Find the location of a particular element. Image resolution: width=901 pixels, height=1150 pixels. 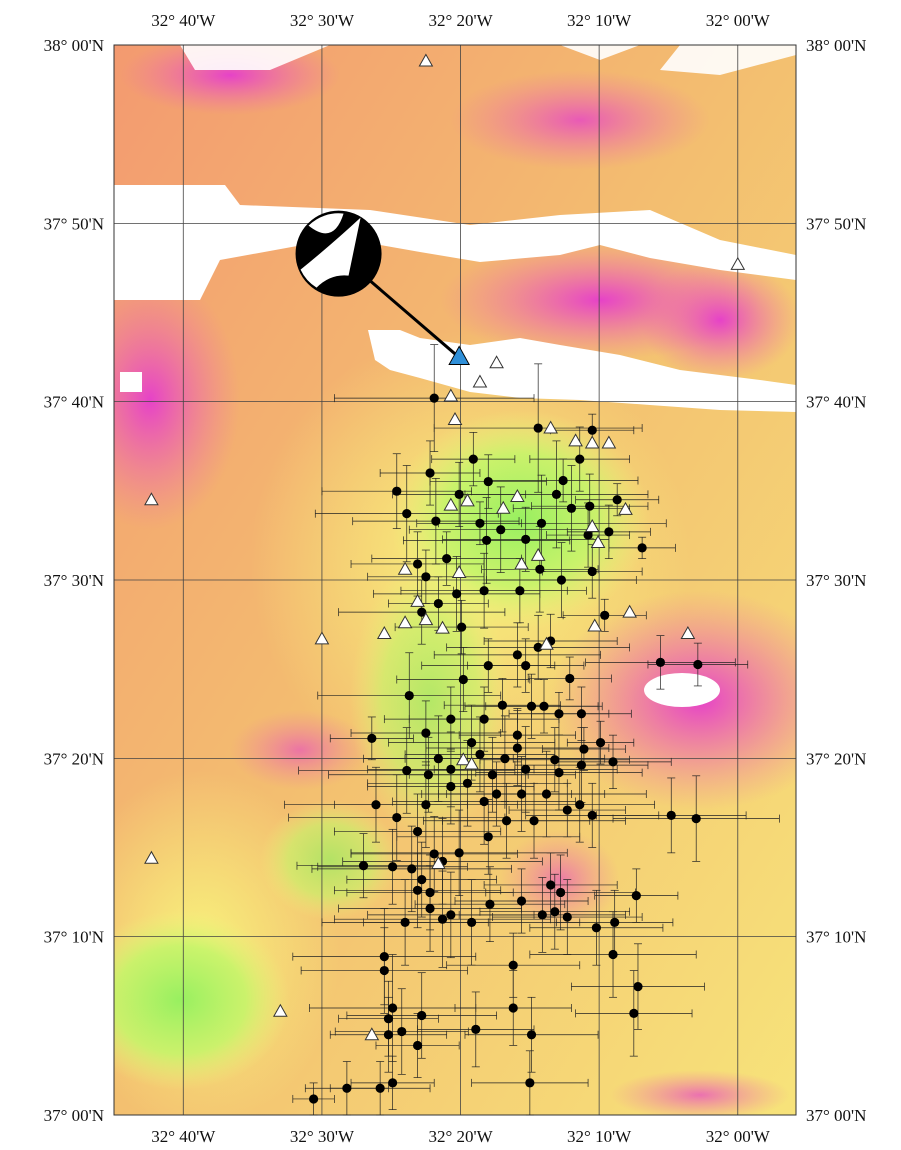

beachball-icon is located at coordinates (338, 253).